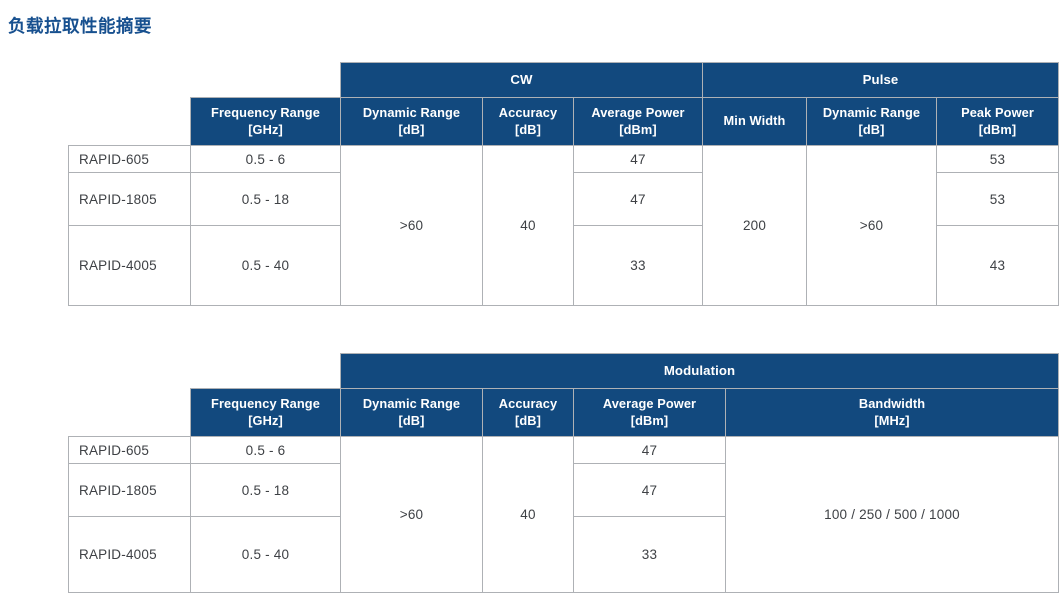 The image size is (1064, 604). What do you see at coordinates (997, 265) in the screenshot?
I see `peak-power-cell: 43` at bounding box center [997, 265].